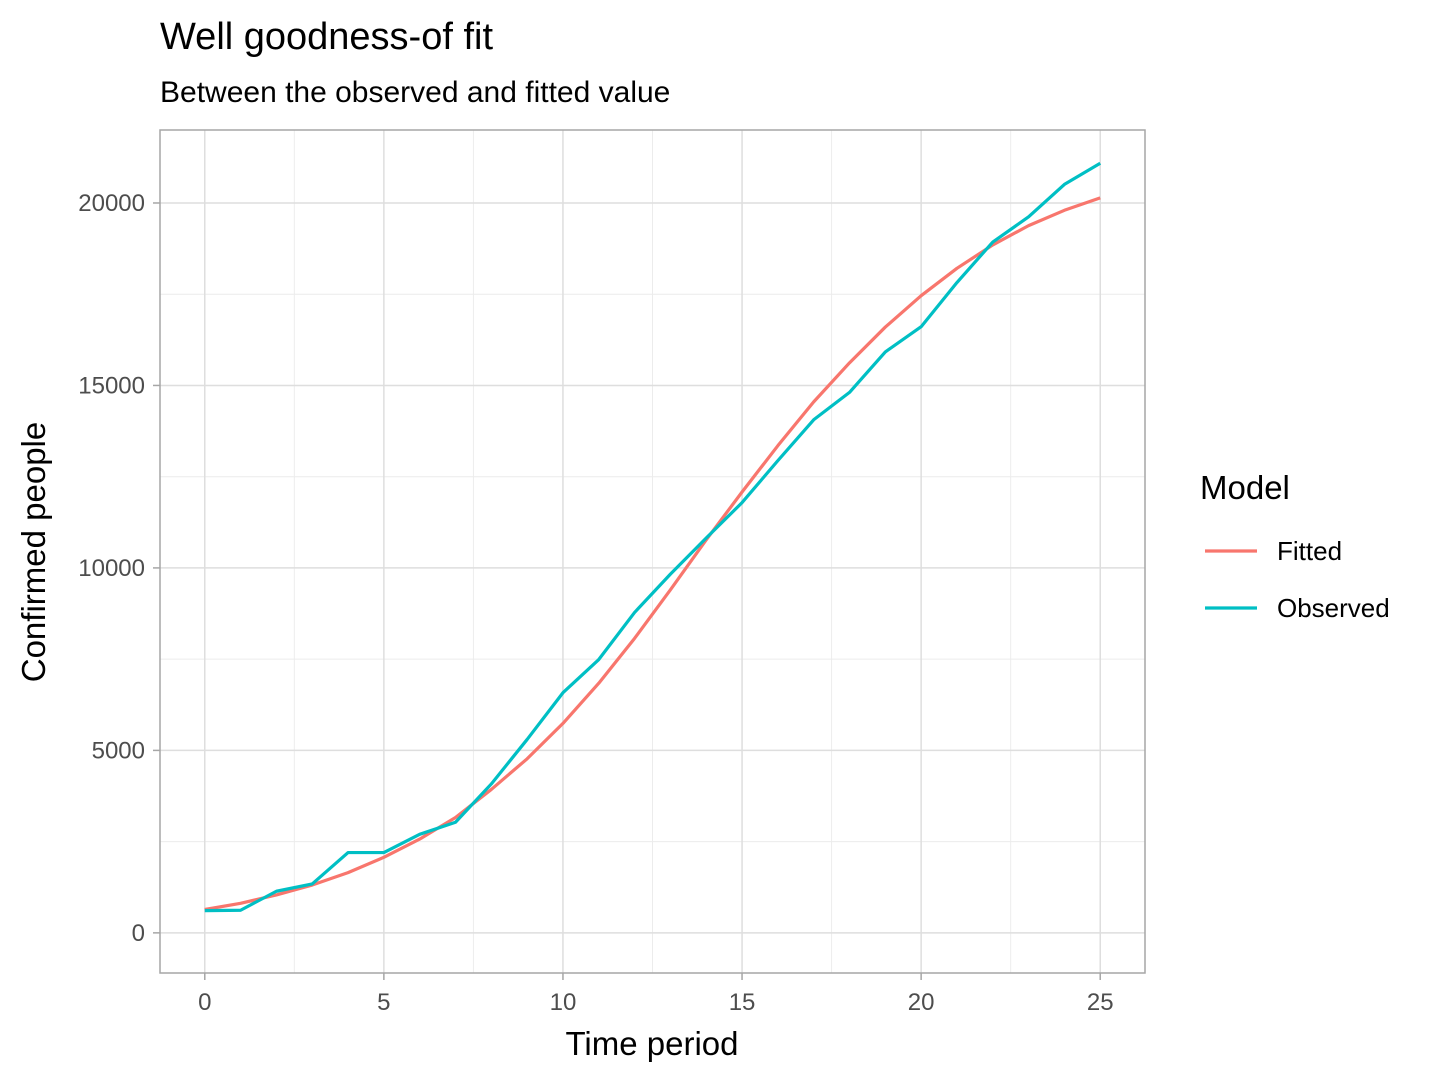  I want to click on y-tick-label: 20000, so click(111, 203).